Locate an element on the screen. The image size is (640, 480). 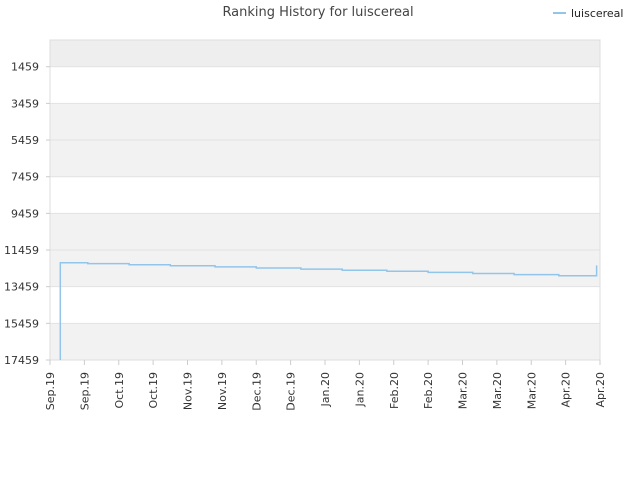
y-tick-label: 13459 is located at coordinates (21, 287).